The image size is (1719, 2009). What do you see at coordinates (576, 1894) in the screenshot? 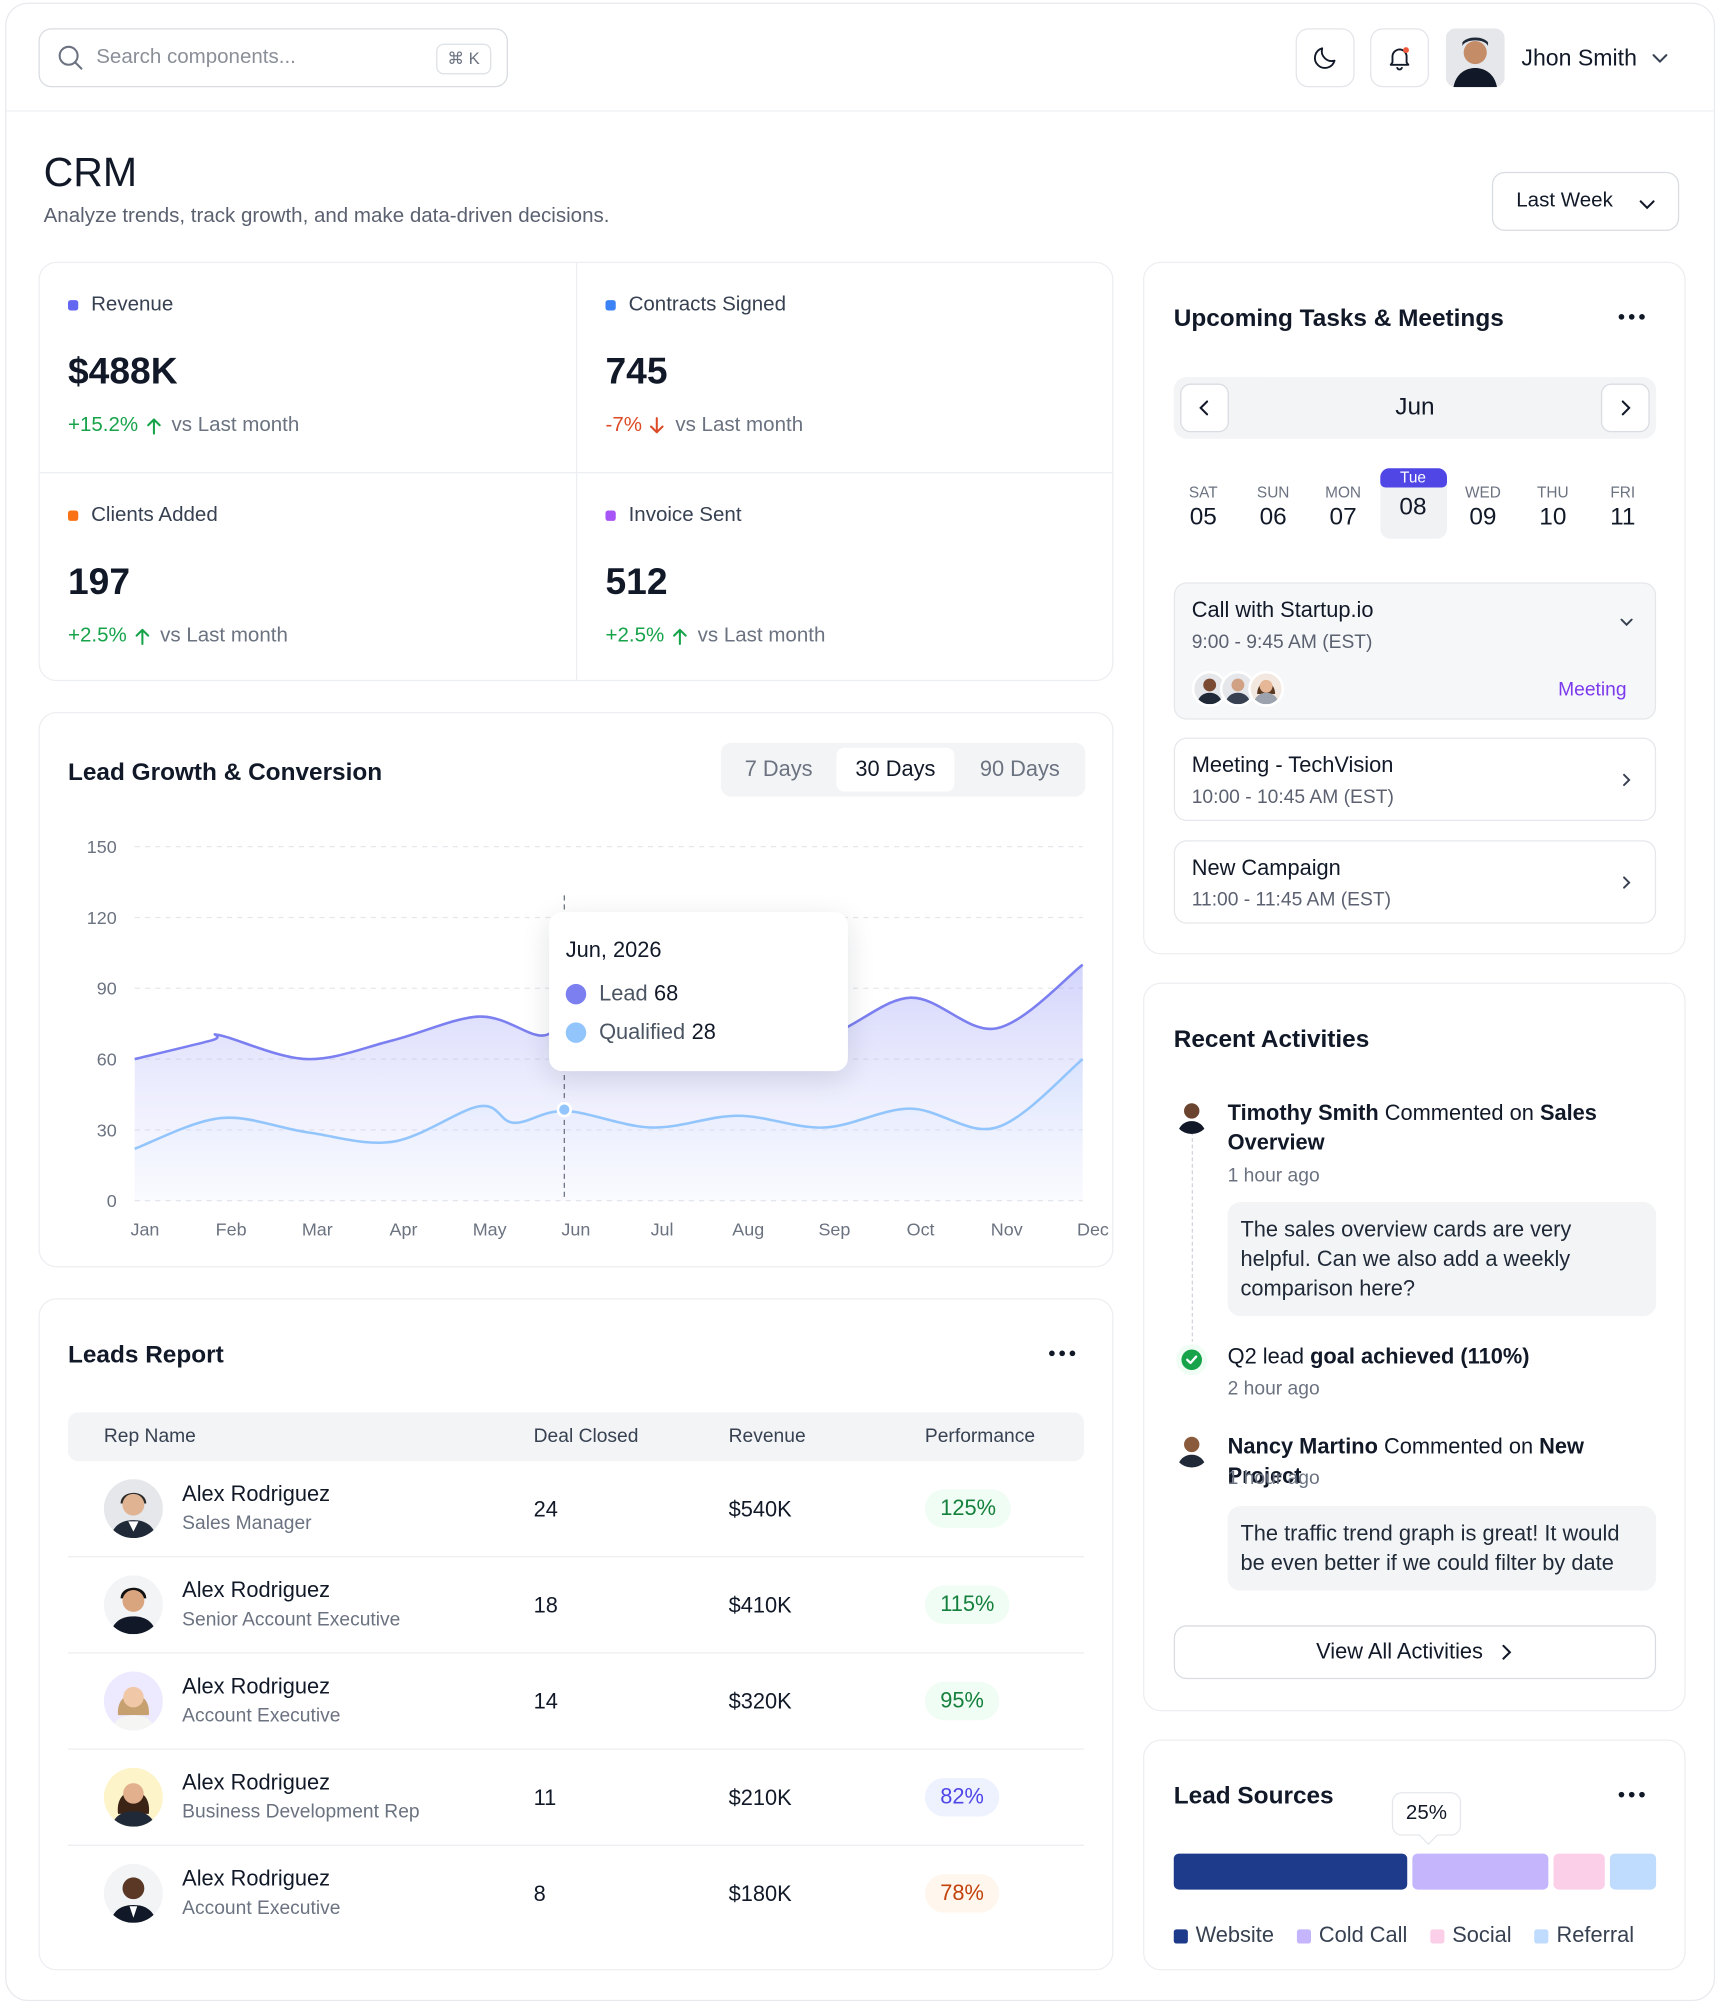
I see `table-row: Alex Rodriguez Account Executive 8 $180K 78%` at bounding box center [576, 1894].